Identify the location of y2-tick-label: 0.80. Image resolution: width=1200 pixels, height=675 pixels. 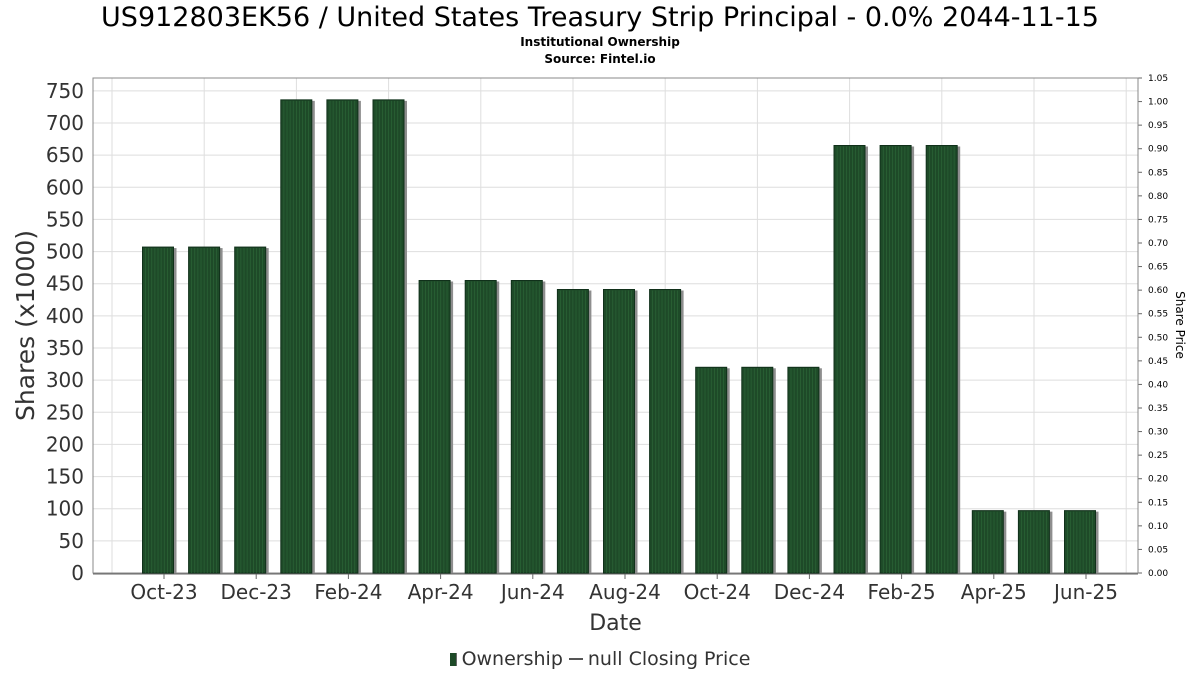
(1158, 197).